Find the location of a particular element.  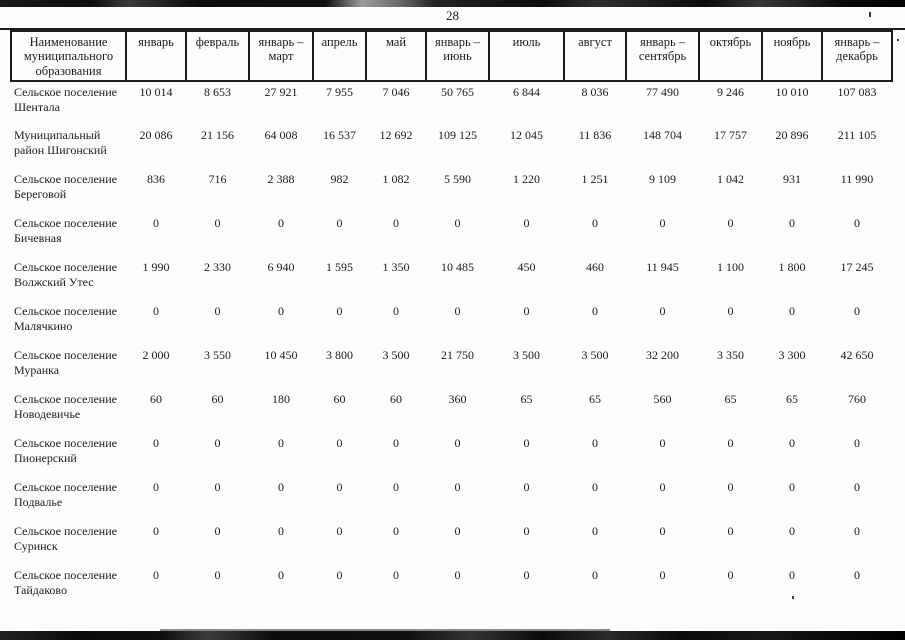

value-cell: 77 490 is located at coordinates (662, 92).